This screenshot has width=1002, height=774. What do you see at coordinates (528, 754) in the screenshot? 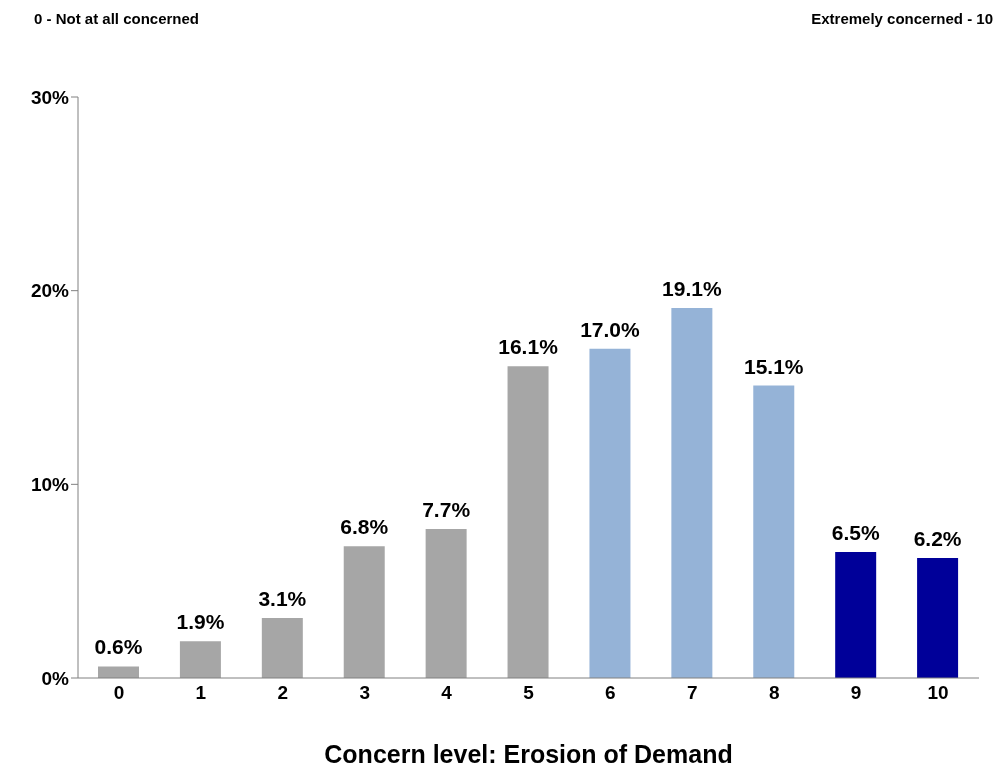
I see `x-axis-title: Concern level: Erosion of Demand` at bounding box center [528, 754].